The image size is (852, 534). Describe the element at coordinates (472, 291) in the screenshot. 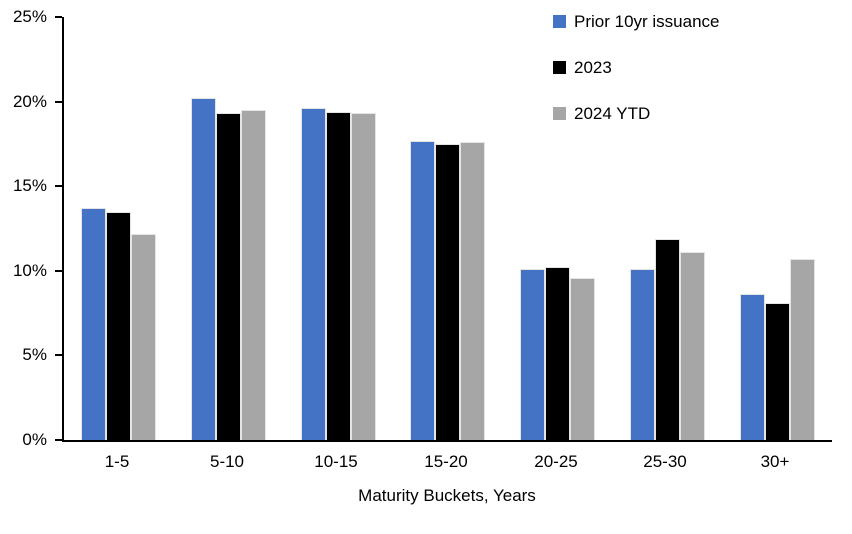

I see `bar-15-20-2024-ytd` at that location.